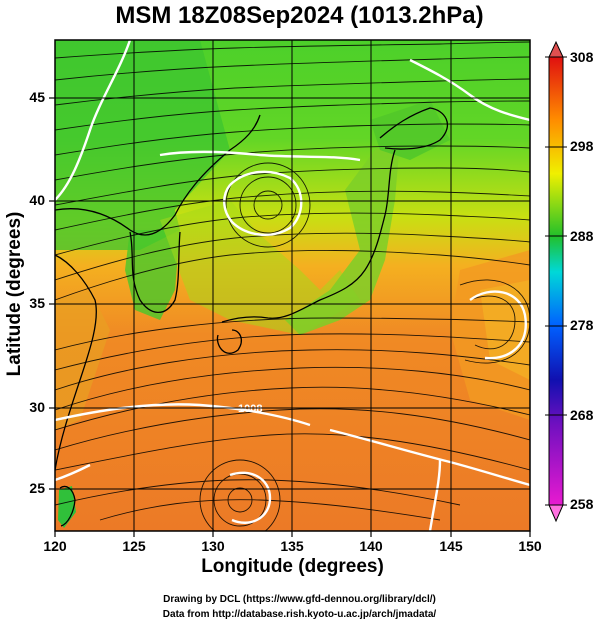 The width and height of the screenshot is (599, 625). What do you see at coordinates (582, 415) in the screenshot?
I see `colorbar-label: 268` at bounding box center [582, 415].